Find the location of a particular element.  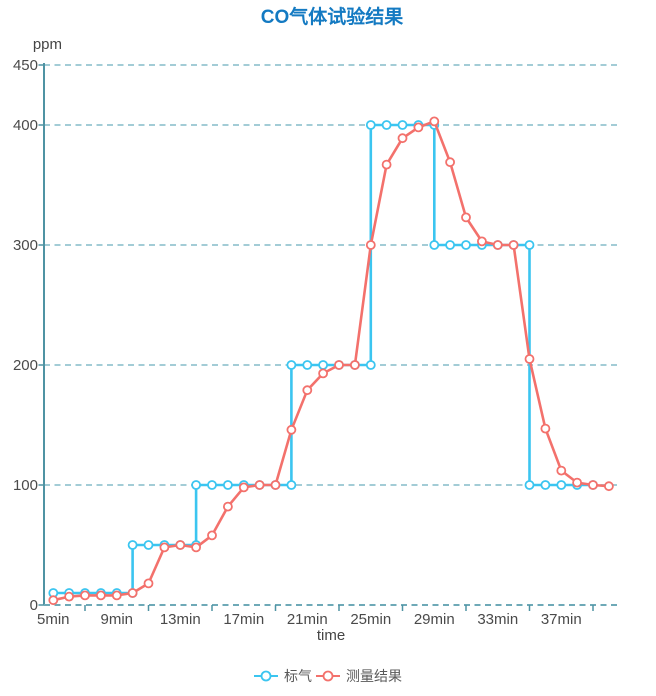

chart-title: CO气体试验结果 is located at coordinates (332, 16).